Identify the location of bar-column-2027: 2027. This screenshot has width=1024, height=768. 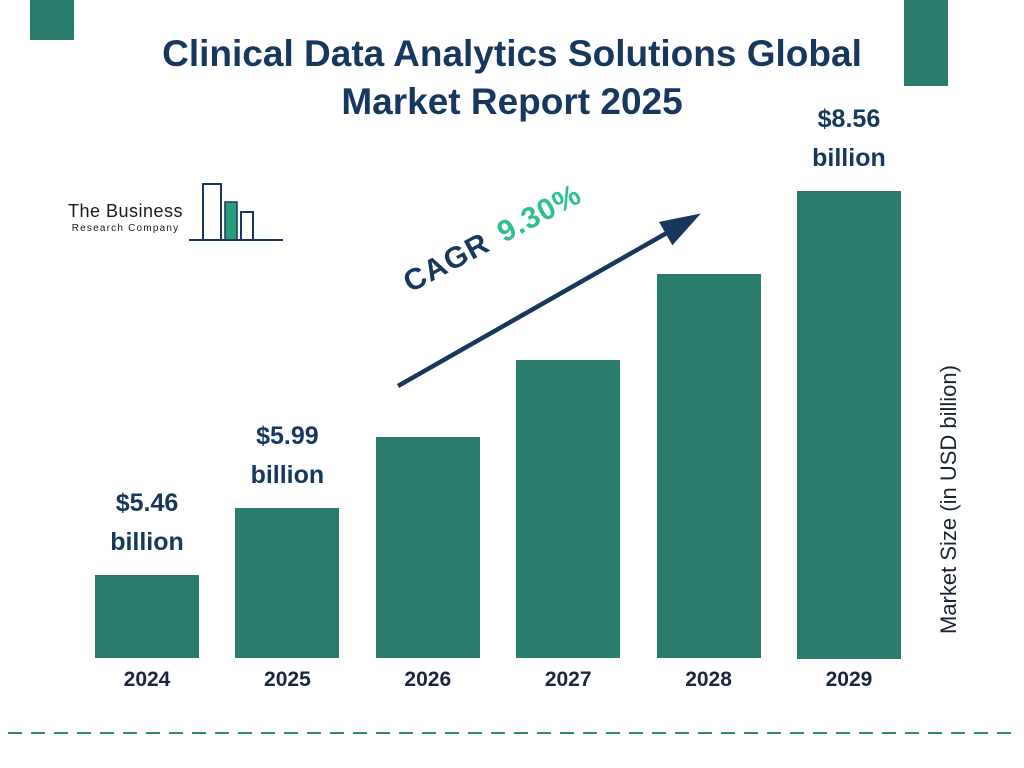
(568, 397).